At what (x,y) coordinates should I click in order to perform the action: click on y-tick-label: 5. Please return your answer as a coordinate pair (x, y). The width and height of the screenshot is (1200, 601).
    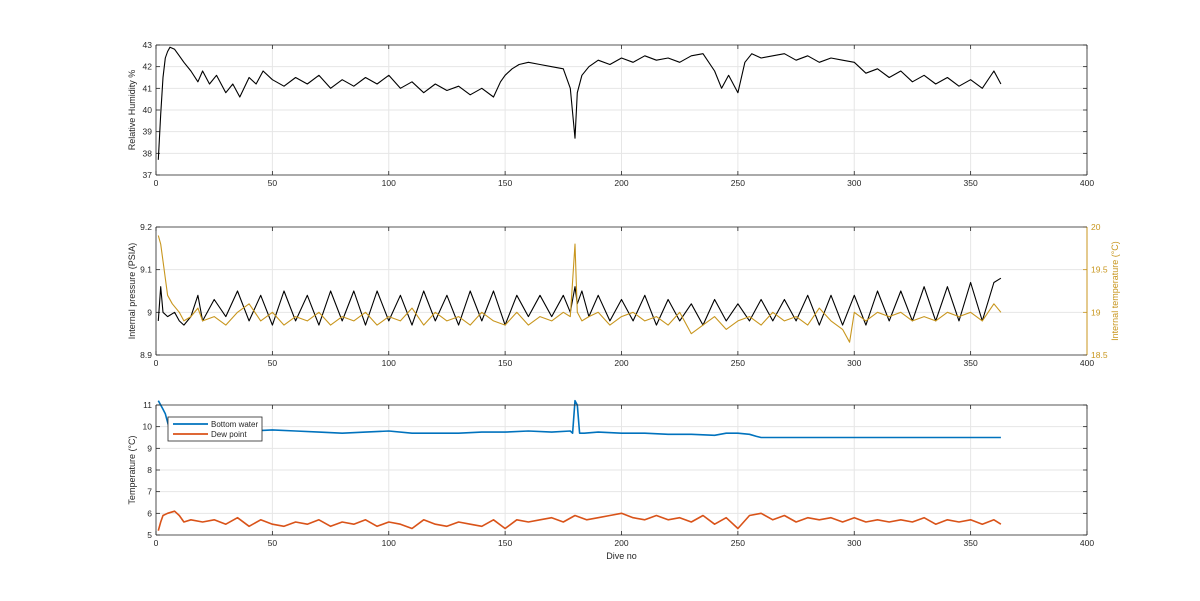
    Looking at the image, I should click on (149, 535).